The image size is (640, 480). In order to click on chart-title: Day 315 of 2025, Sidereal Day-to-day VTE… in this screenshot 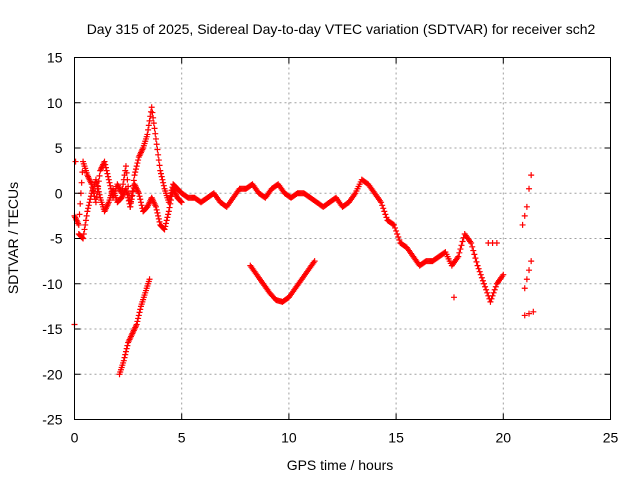, I will do `click(341, 29)`.